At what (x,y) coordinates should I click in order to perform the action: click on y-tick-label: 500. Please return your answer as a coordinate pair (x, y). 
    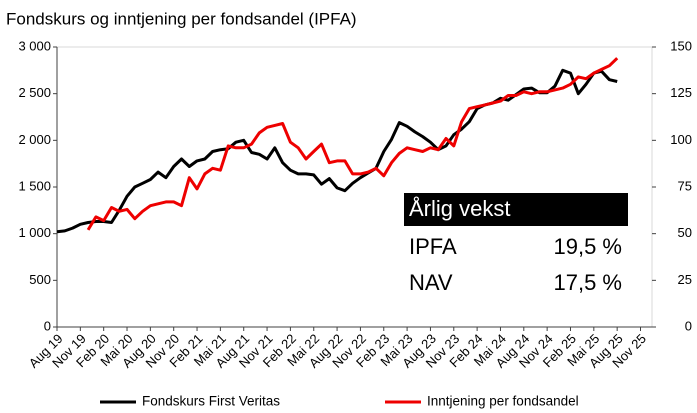
    Looking at the image, I should click on (40, 279).